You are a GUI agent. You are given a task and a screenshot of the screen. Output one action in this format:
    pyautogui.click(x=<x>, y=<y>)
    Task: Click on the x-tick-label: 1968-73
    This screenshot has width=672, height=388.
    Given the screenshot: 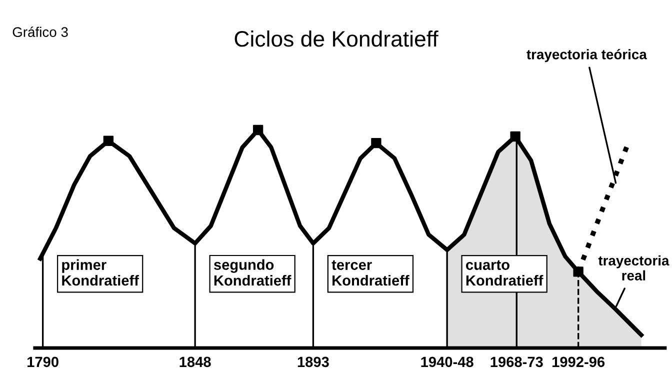 What is the action you would take?
    pyautogui.click(x=516, y=362)
    